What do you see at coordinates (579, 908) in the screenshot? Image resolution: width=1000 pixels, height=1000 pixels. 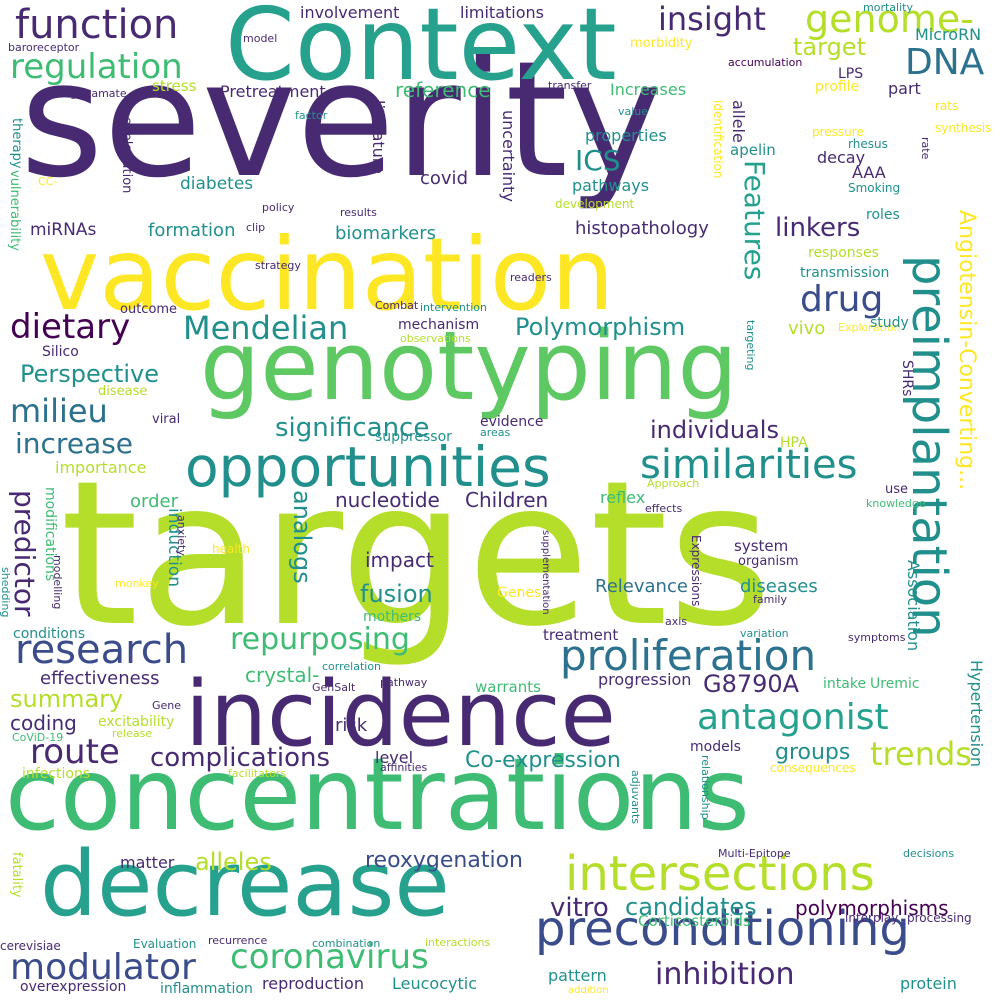 I see `cloud-word: vitro` at bounding box center [579, 908].